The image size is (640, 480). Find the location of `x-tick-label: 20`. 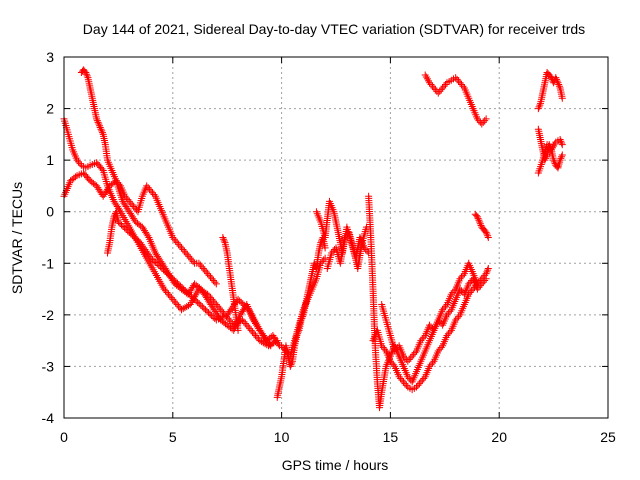

x-tick-label: 20 is located at coordinates (499, 437).